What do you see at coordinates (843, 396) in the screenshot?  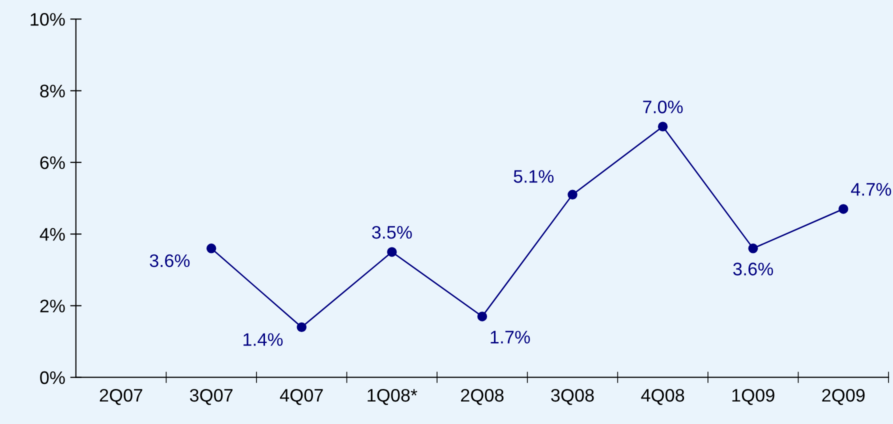 I see `x-tick-label: 2Q09` at bounding box center [843, 396].